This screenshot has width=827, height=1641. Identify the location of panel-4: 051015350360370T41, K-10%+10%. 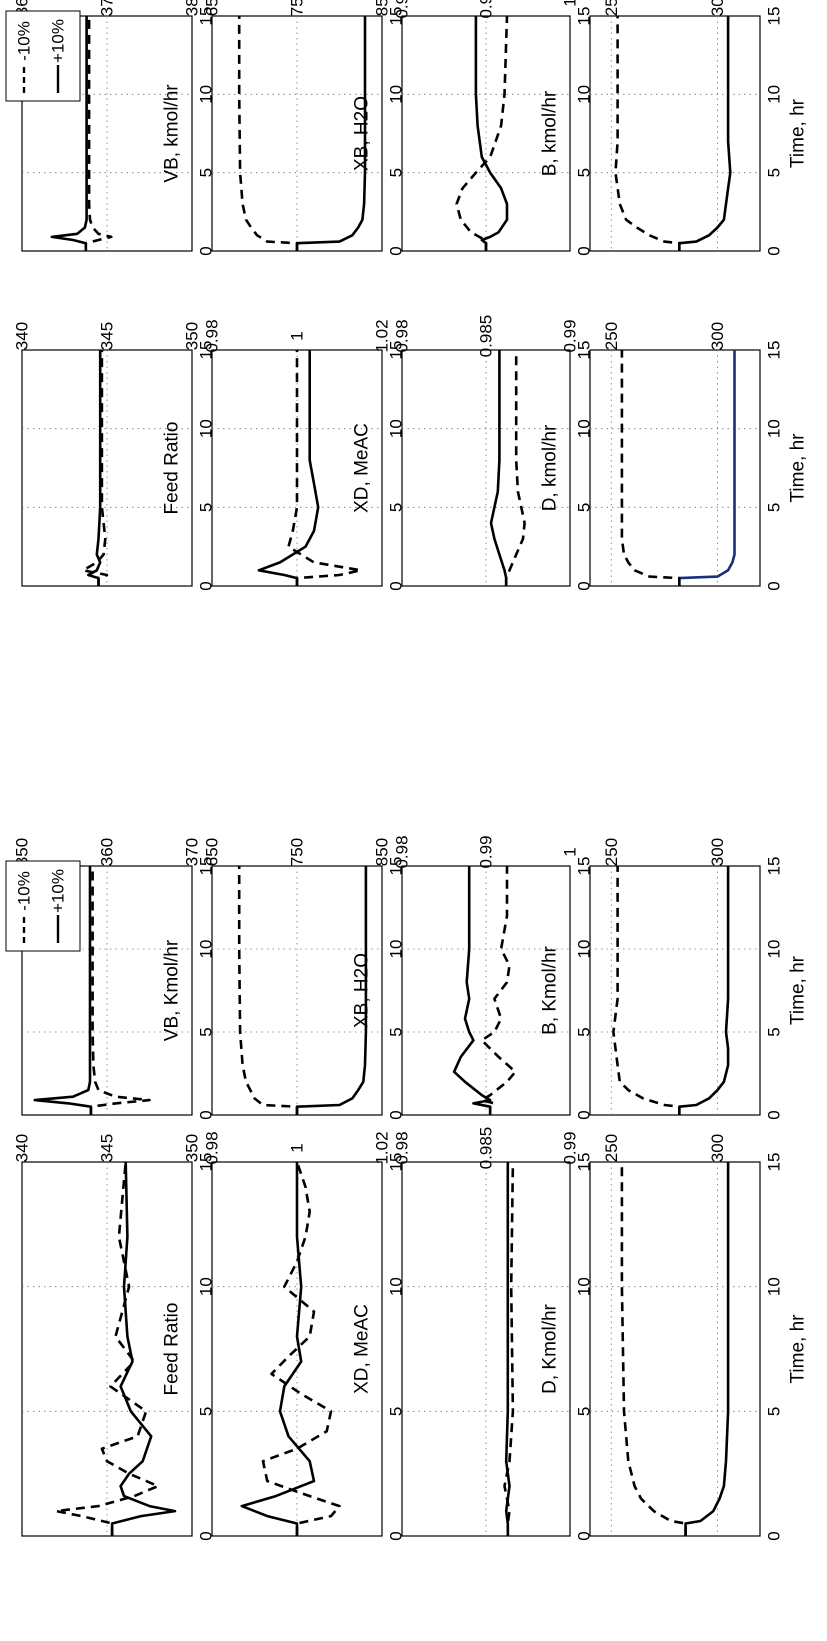
(110, 979).